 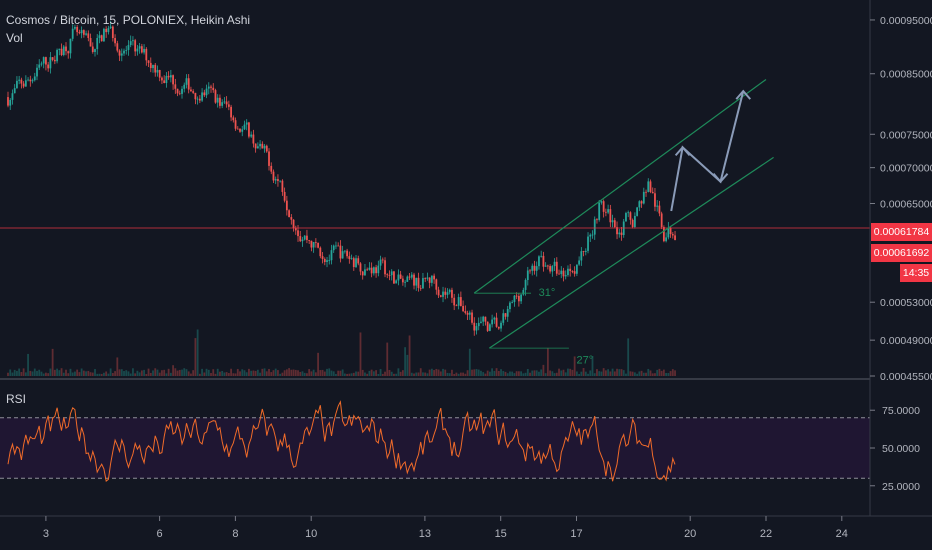 What do you see at coordinates (435, 379) in the screenshot?
I see `pane-separator` at bounding box center [435, 379].